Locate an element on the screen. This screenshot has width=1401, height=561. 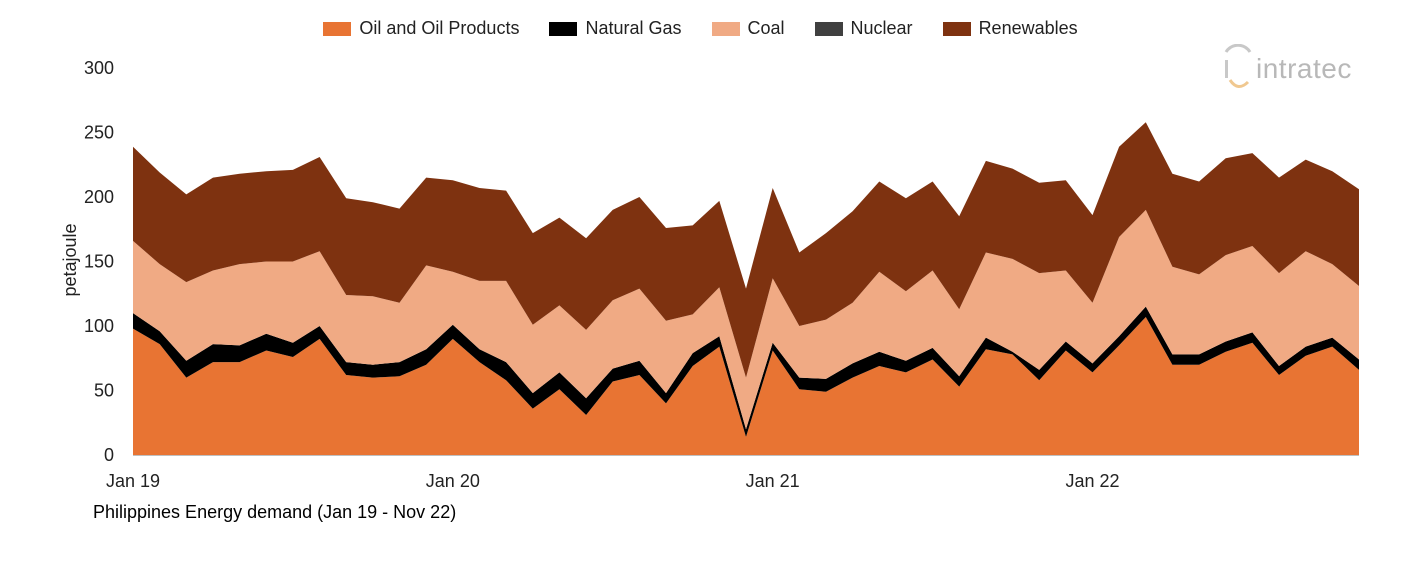
x-tick-label: Jan 22 is located at coordinates (1092, 481).